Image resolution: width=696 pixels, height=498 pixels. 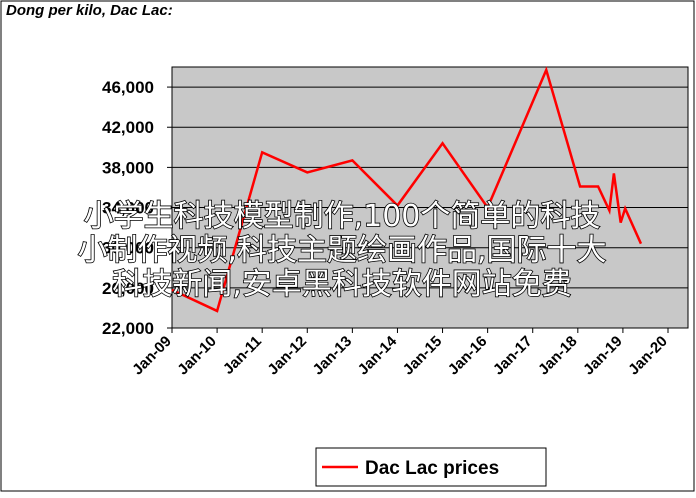 What do you see at coordinates (128, 328) in the screenshot?
I see `y-tick-label: 22,000` at bounding box center [128, 328].